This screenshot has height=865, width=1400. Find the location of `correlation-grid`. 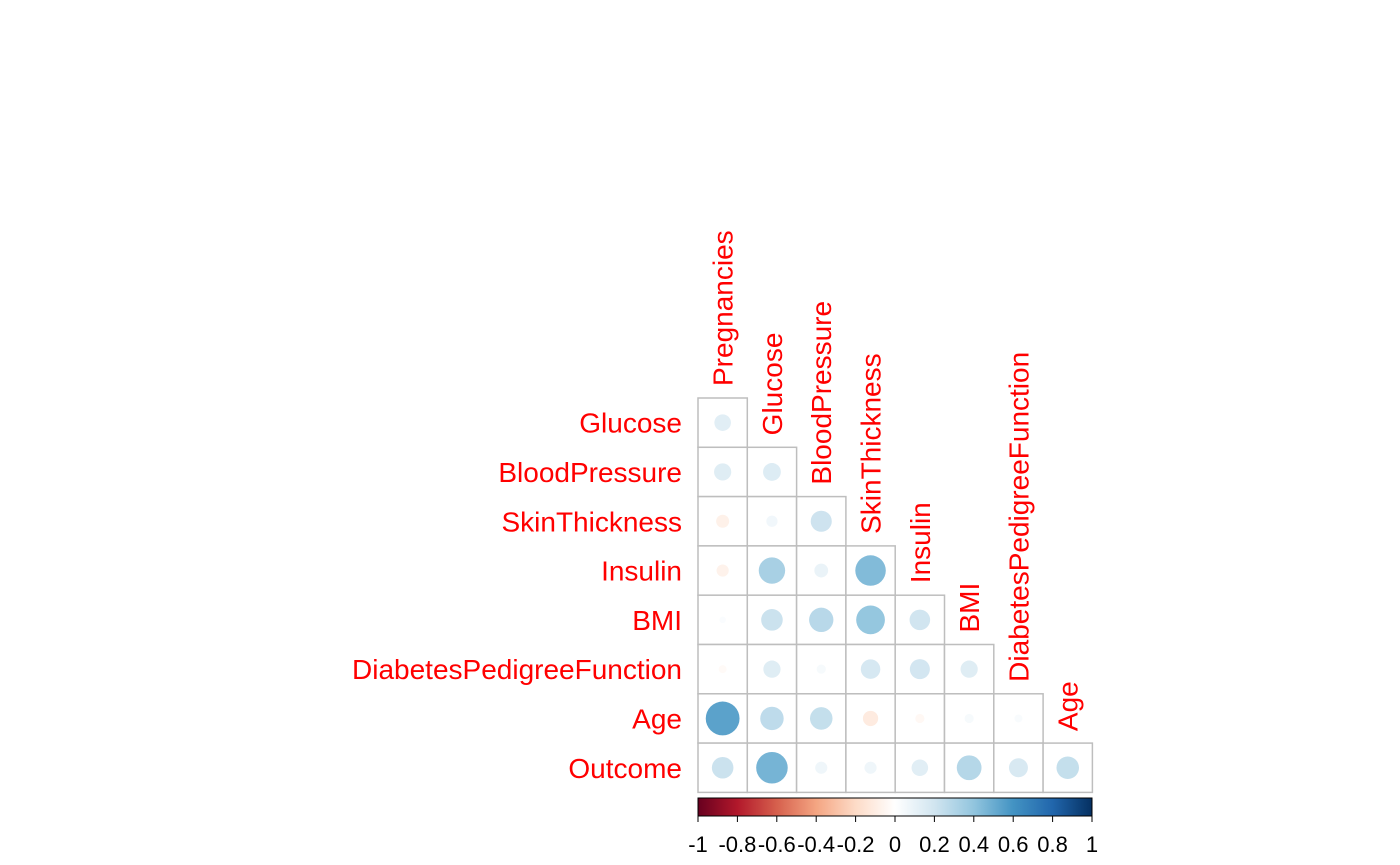

correlation-grid is located at coordinates (895, 595).